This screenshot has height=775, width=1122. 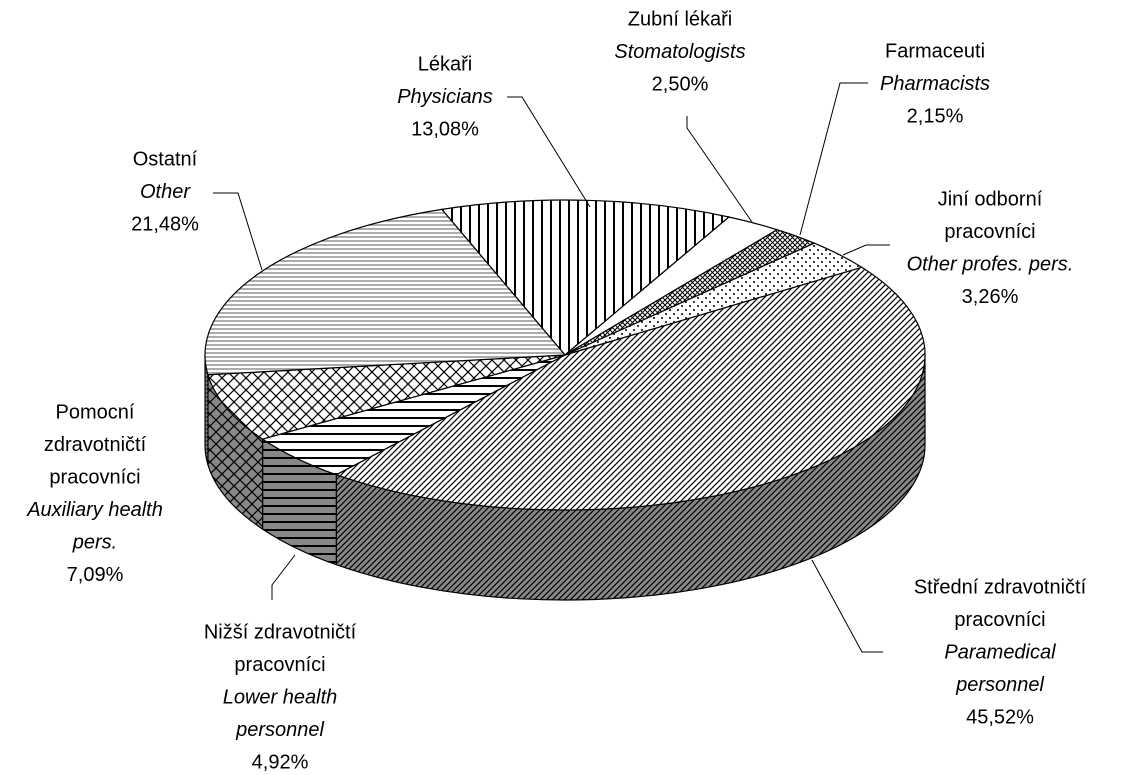 I want to click on slice-label-en: Physicians, so click(x=445, y=97).